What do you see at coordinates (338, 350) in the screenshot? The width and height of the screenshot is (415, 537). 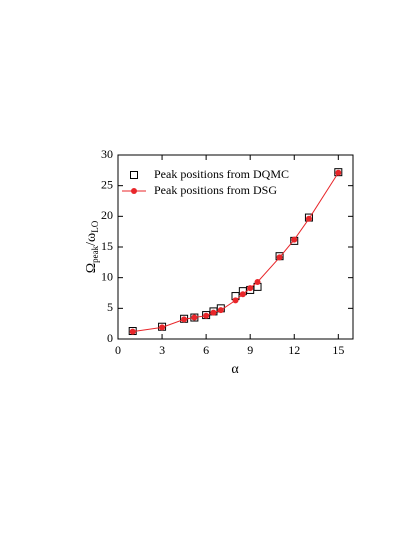 I see `x-tick-label: 15` at bounding box center [338, 350].